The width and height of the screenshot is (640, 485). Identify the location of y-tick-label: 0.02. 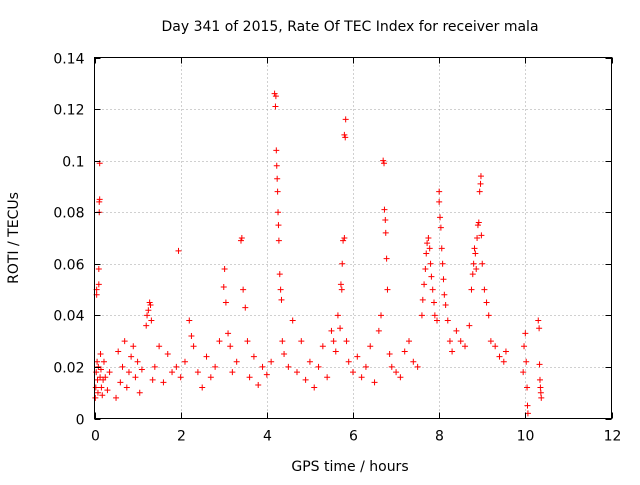
(68, 369).